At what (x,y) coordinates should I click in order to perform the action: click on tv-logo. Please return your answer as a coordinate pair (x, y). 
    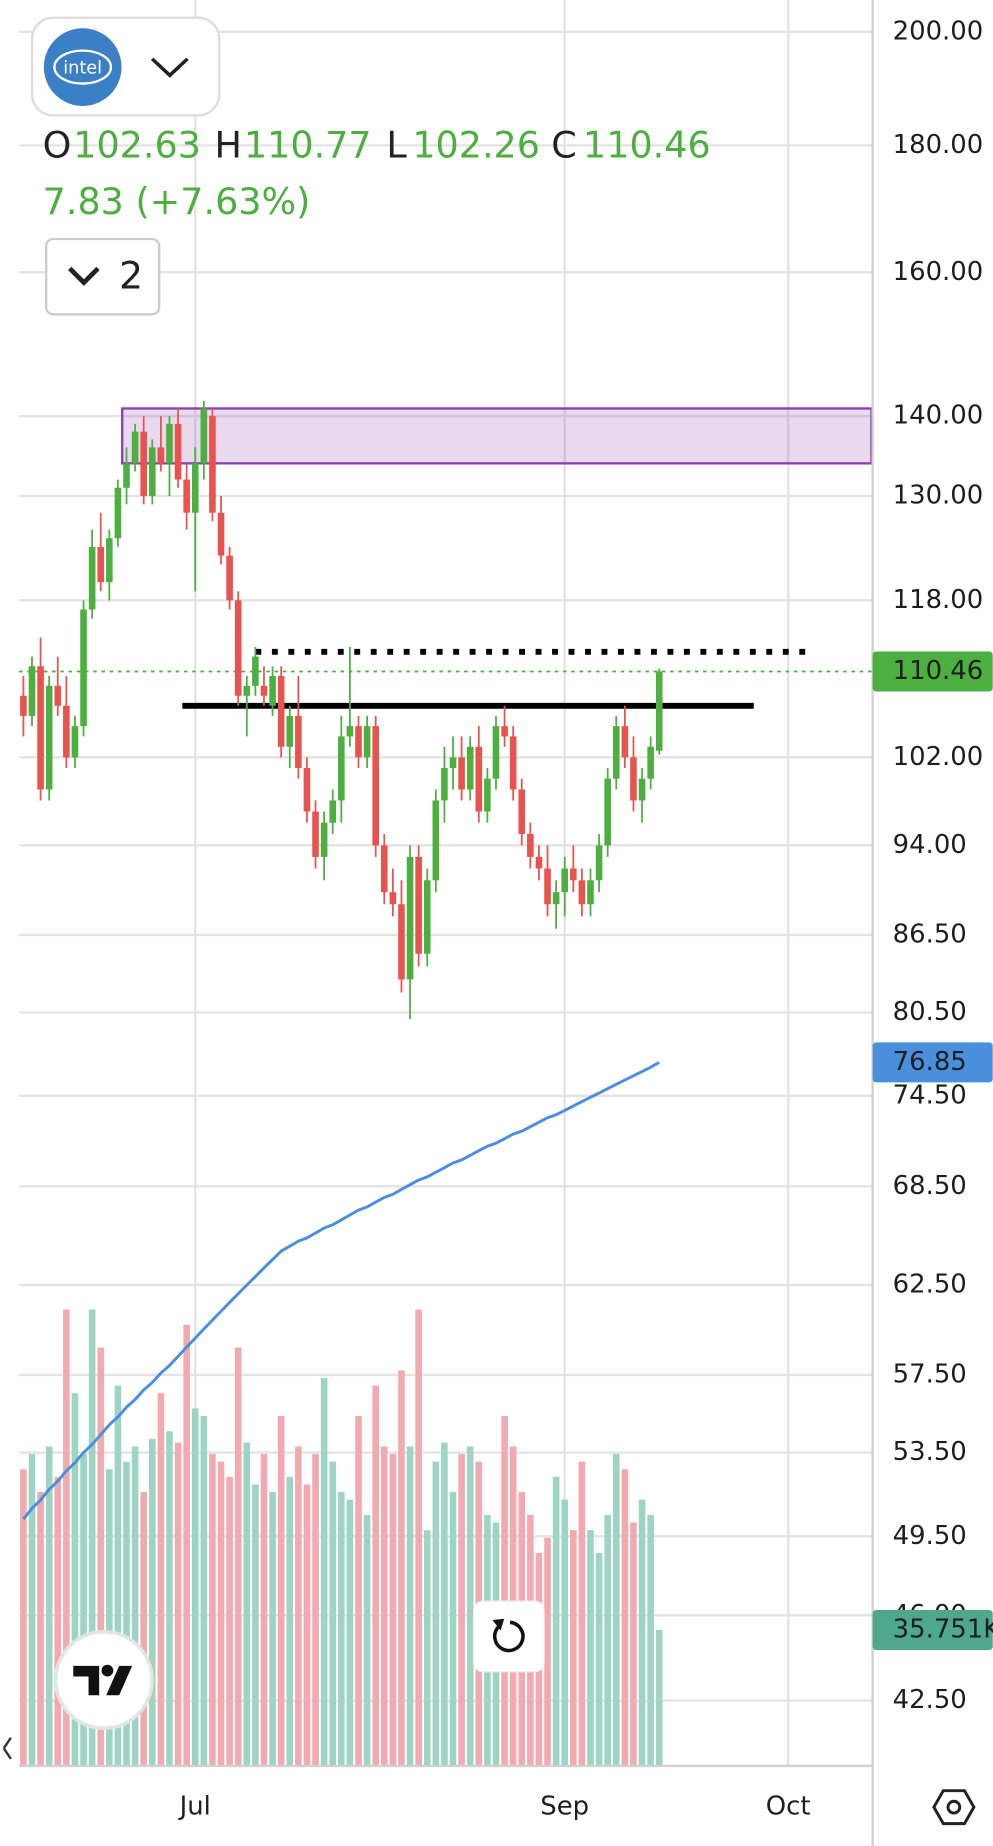
    Looking at the image, I should click on (103, 1680).